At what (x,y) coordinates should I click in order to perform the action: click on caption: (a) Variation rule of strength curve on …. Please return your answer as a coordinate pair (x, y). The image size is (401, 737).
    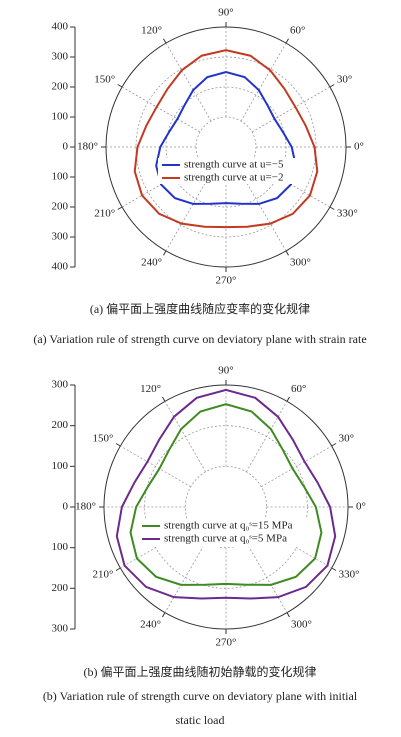
    Looking at the image, I should click on (199, 339).